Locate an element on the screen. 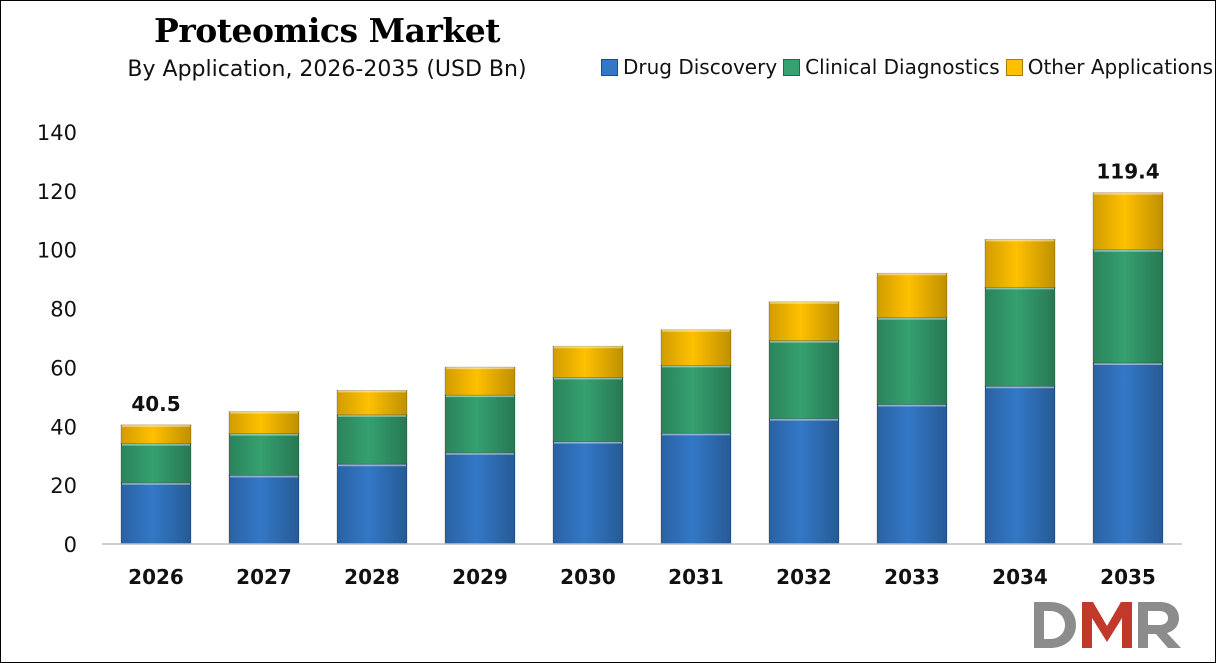  bar-group-2027 is located at coordinates (264, 478).